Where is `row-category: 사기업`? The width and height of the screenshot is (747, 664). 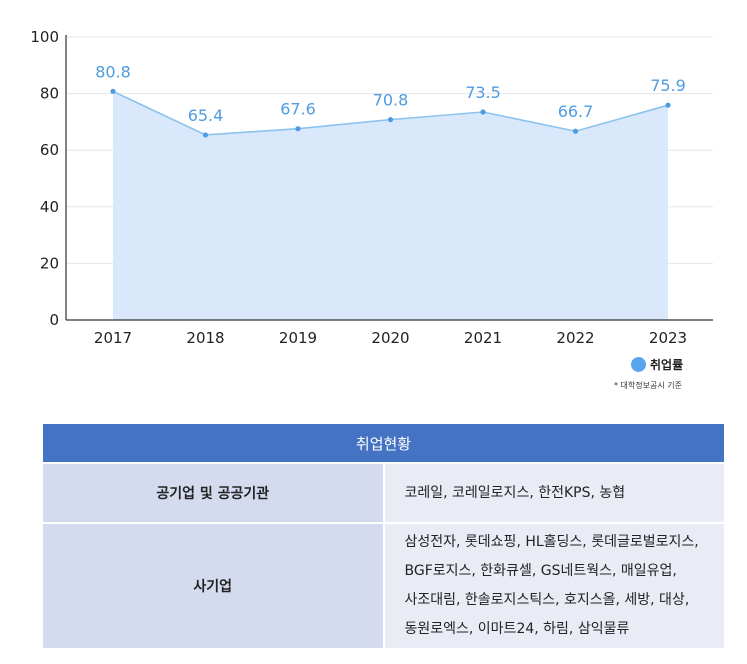
row-category: 사기업 is located at coordinates (214, 585).